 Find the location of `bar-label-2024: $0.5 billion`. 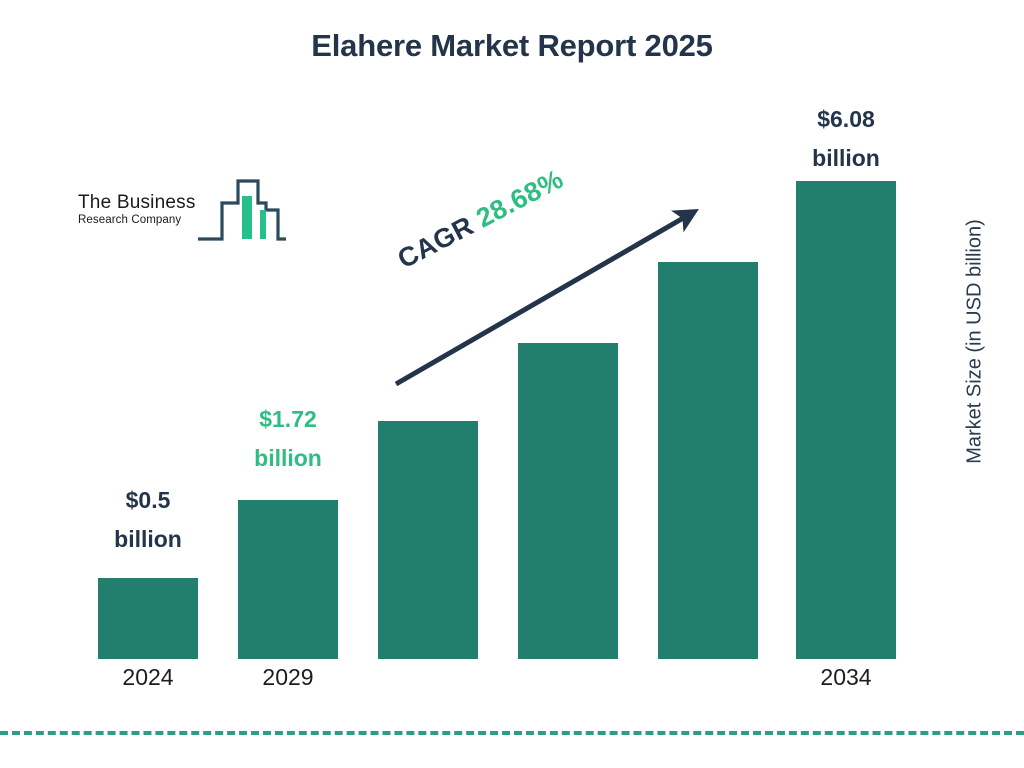

bar-label-2024: $0.5 billion is located at coordinates (148, 520).